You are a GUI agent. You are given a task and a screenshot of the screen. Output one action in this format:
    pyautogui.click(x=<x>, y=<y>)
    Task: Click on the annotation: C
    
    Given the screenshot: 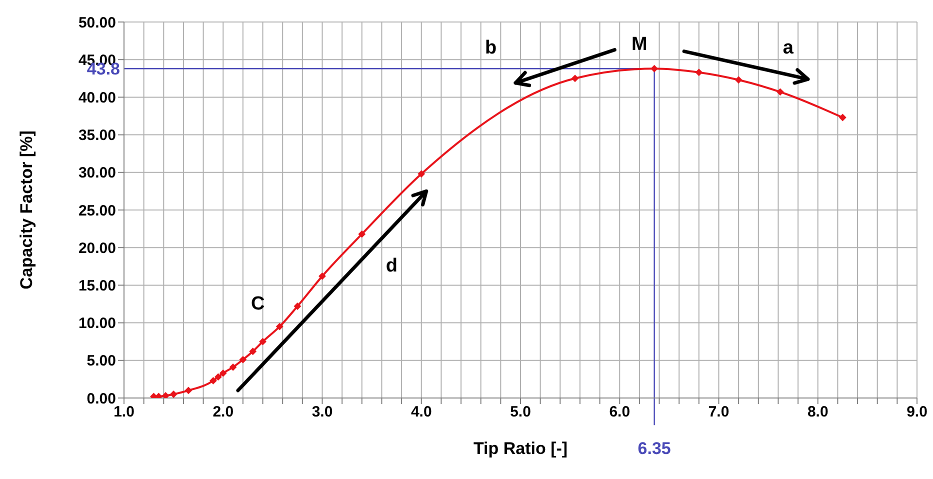 What is the action you would take?
    pyautogui.click(x=257, y=303)
    